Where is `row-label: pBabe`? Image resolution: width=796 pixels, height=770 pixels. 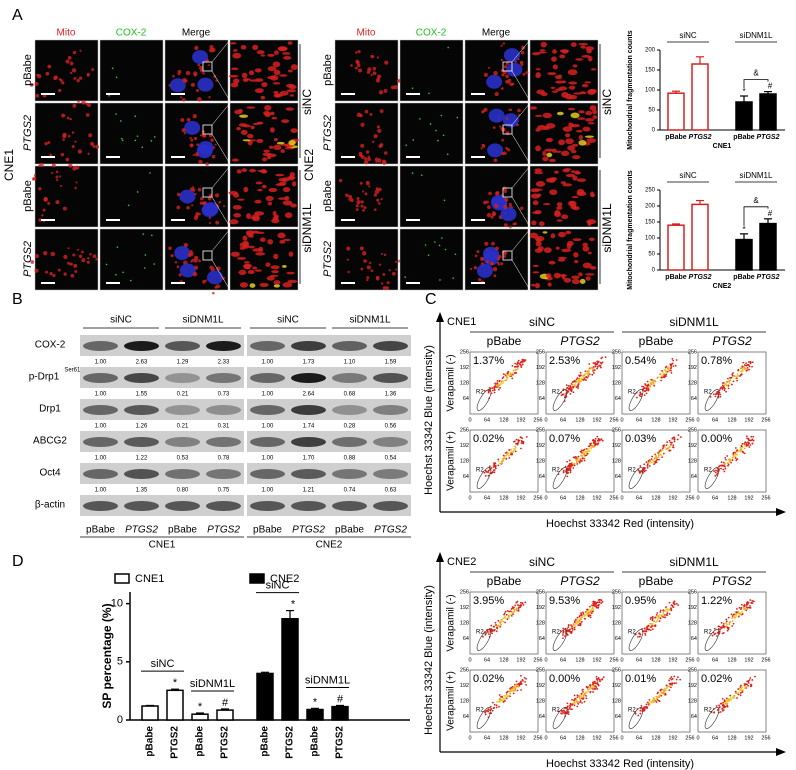 row-label: pBabe is located at coordinates (328, 196).